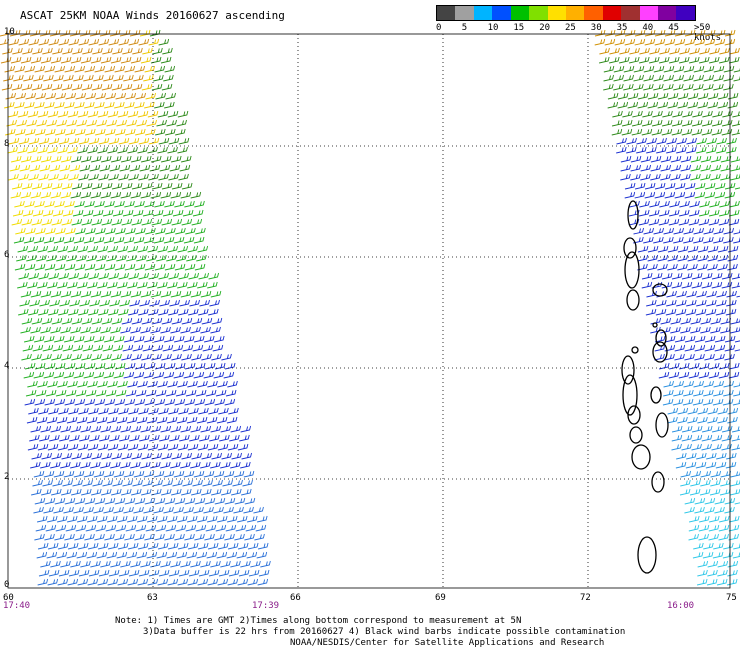 The height and width of the screenshot is (650, 740). What do you see at coordinates (660, 352) in the screenshot?
I see `island-outline-icon` at bounding box center [660, 352].